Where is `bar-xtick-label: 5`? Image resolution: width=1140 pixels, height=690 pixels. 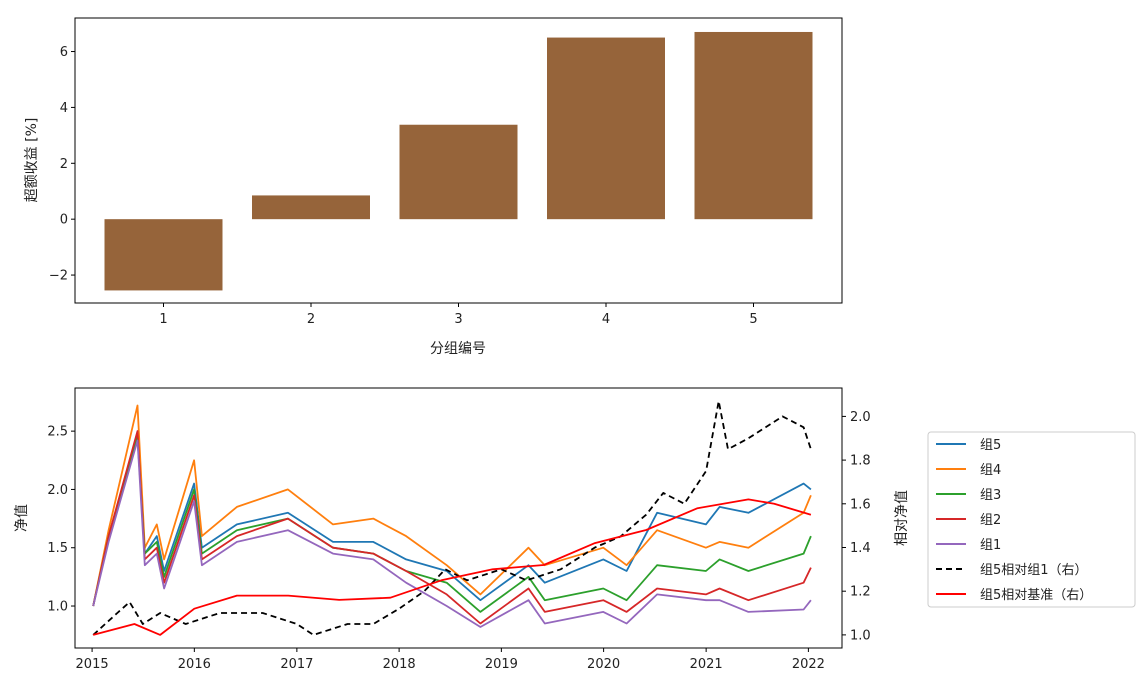 bar-xtick-label: 5 is located at coordinates (753, 319).